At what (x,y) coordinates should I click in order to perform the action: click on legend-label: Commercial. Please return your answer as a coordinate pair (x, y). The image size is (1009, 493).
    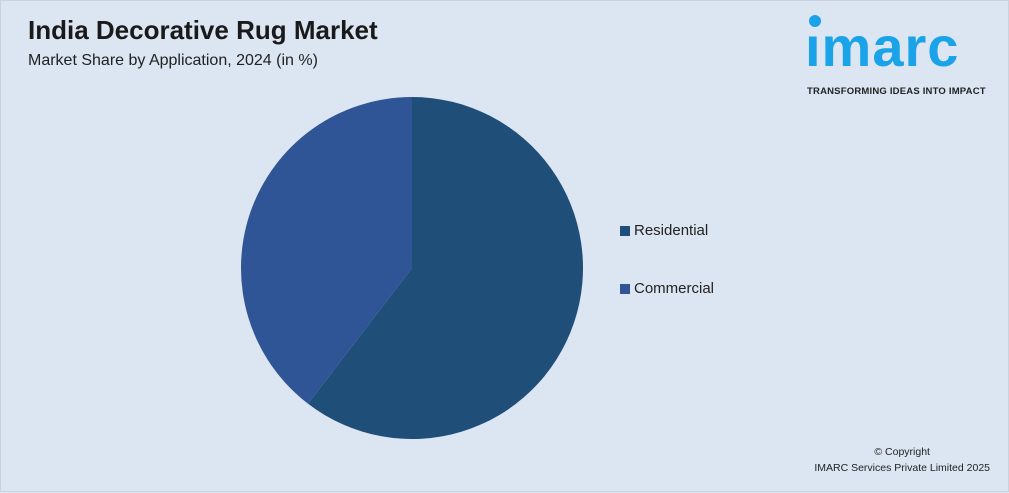
    Looking at the image, I should click on (674, 288).